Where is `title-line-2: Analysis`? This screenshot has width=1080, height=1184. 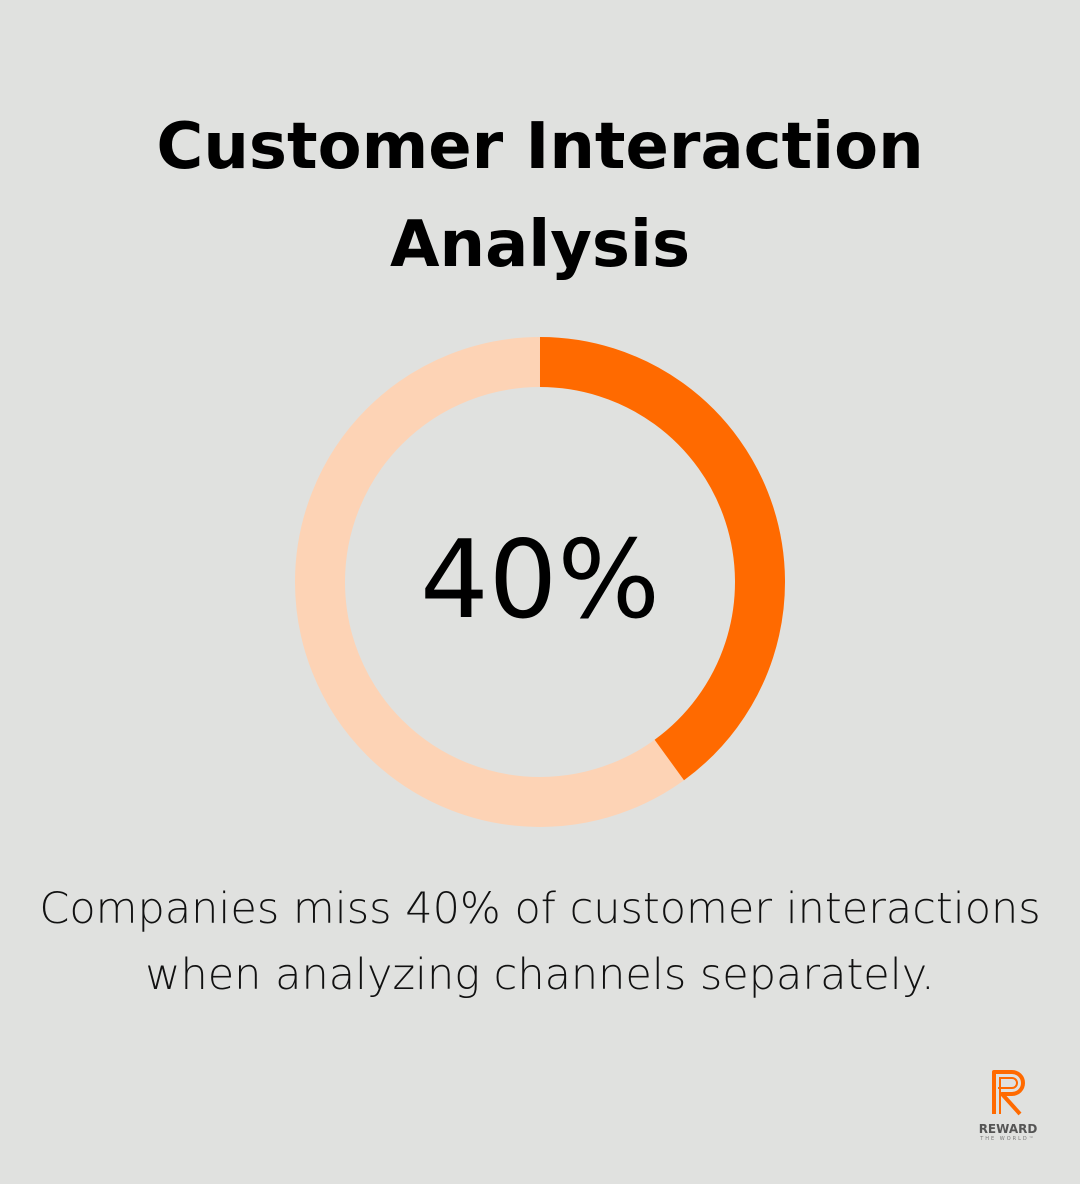 title-line-2: Analysis is located at coordinates (540, 245).